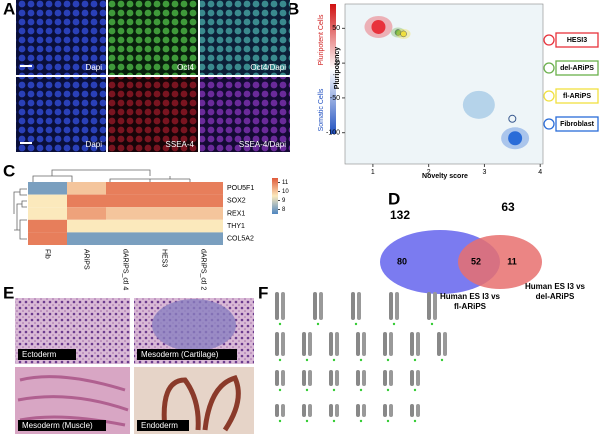  Describe the element at coordinates (400, 215) in the screenshot. I see `set-total: 132` at that location.